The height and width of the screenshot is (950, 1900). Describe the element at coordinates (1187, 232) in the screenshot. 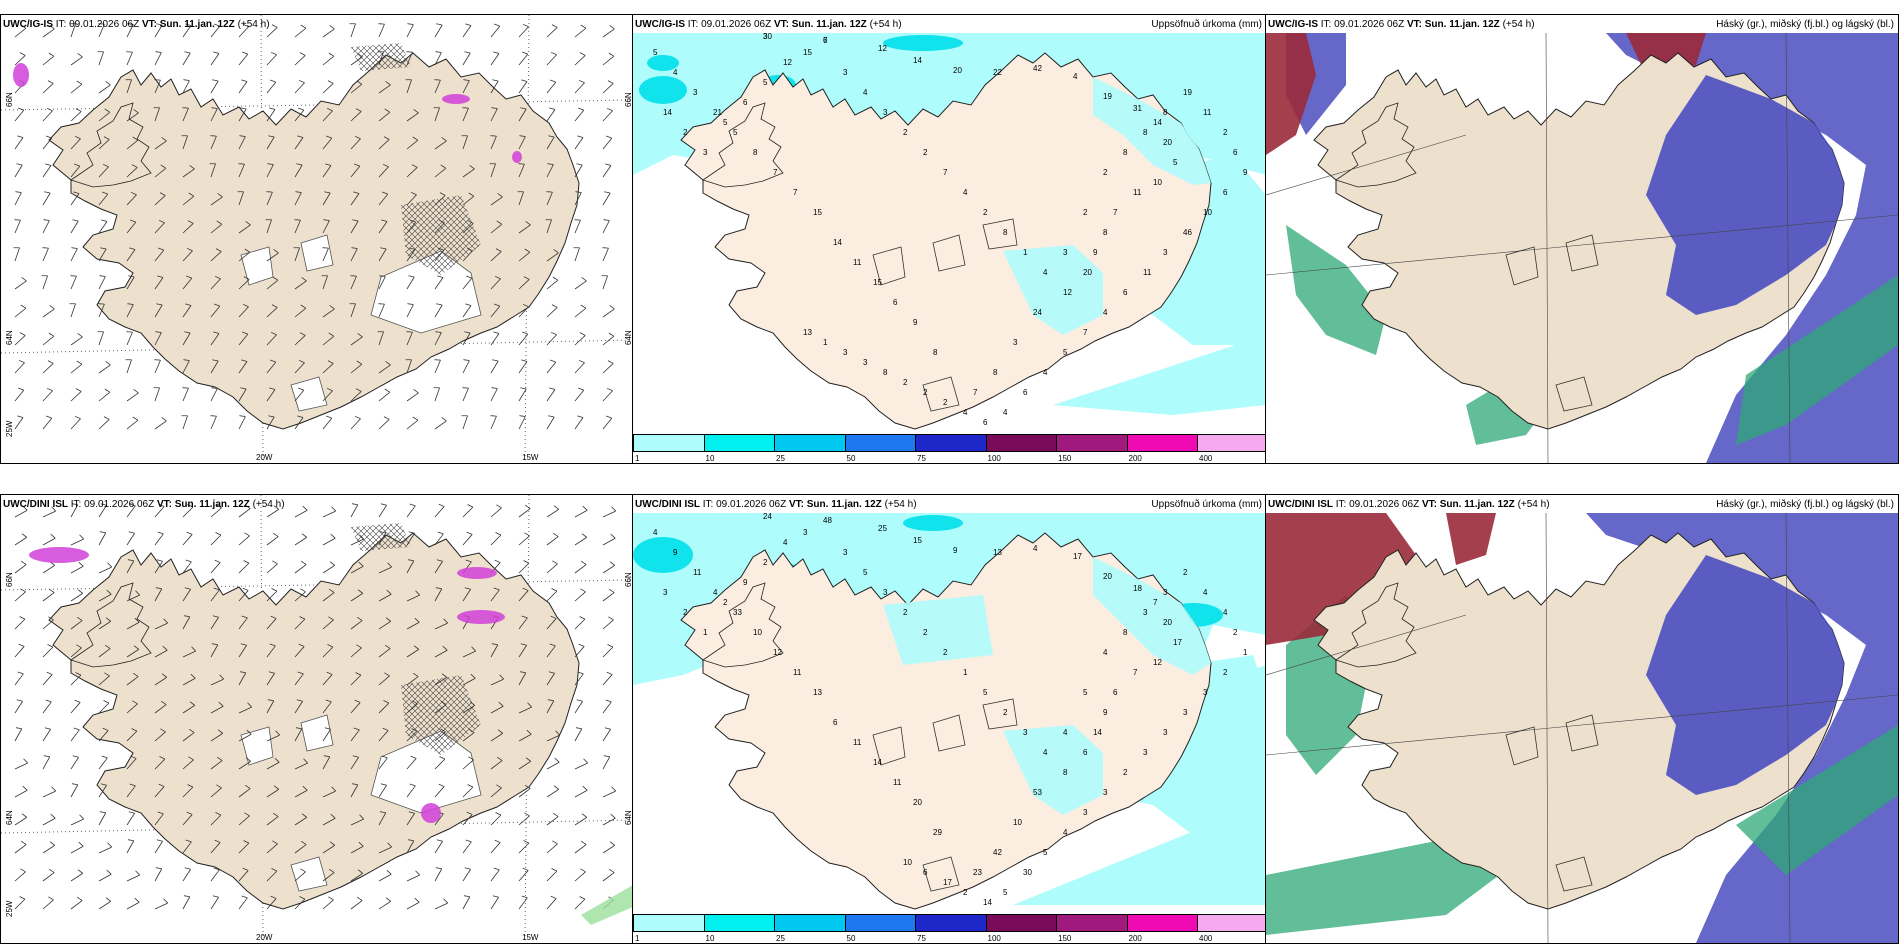

I see `precip-value-label: 46` at that location.